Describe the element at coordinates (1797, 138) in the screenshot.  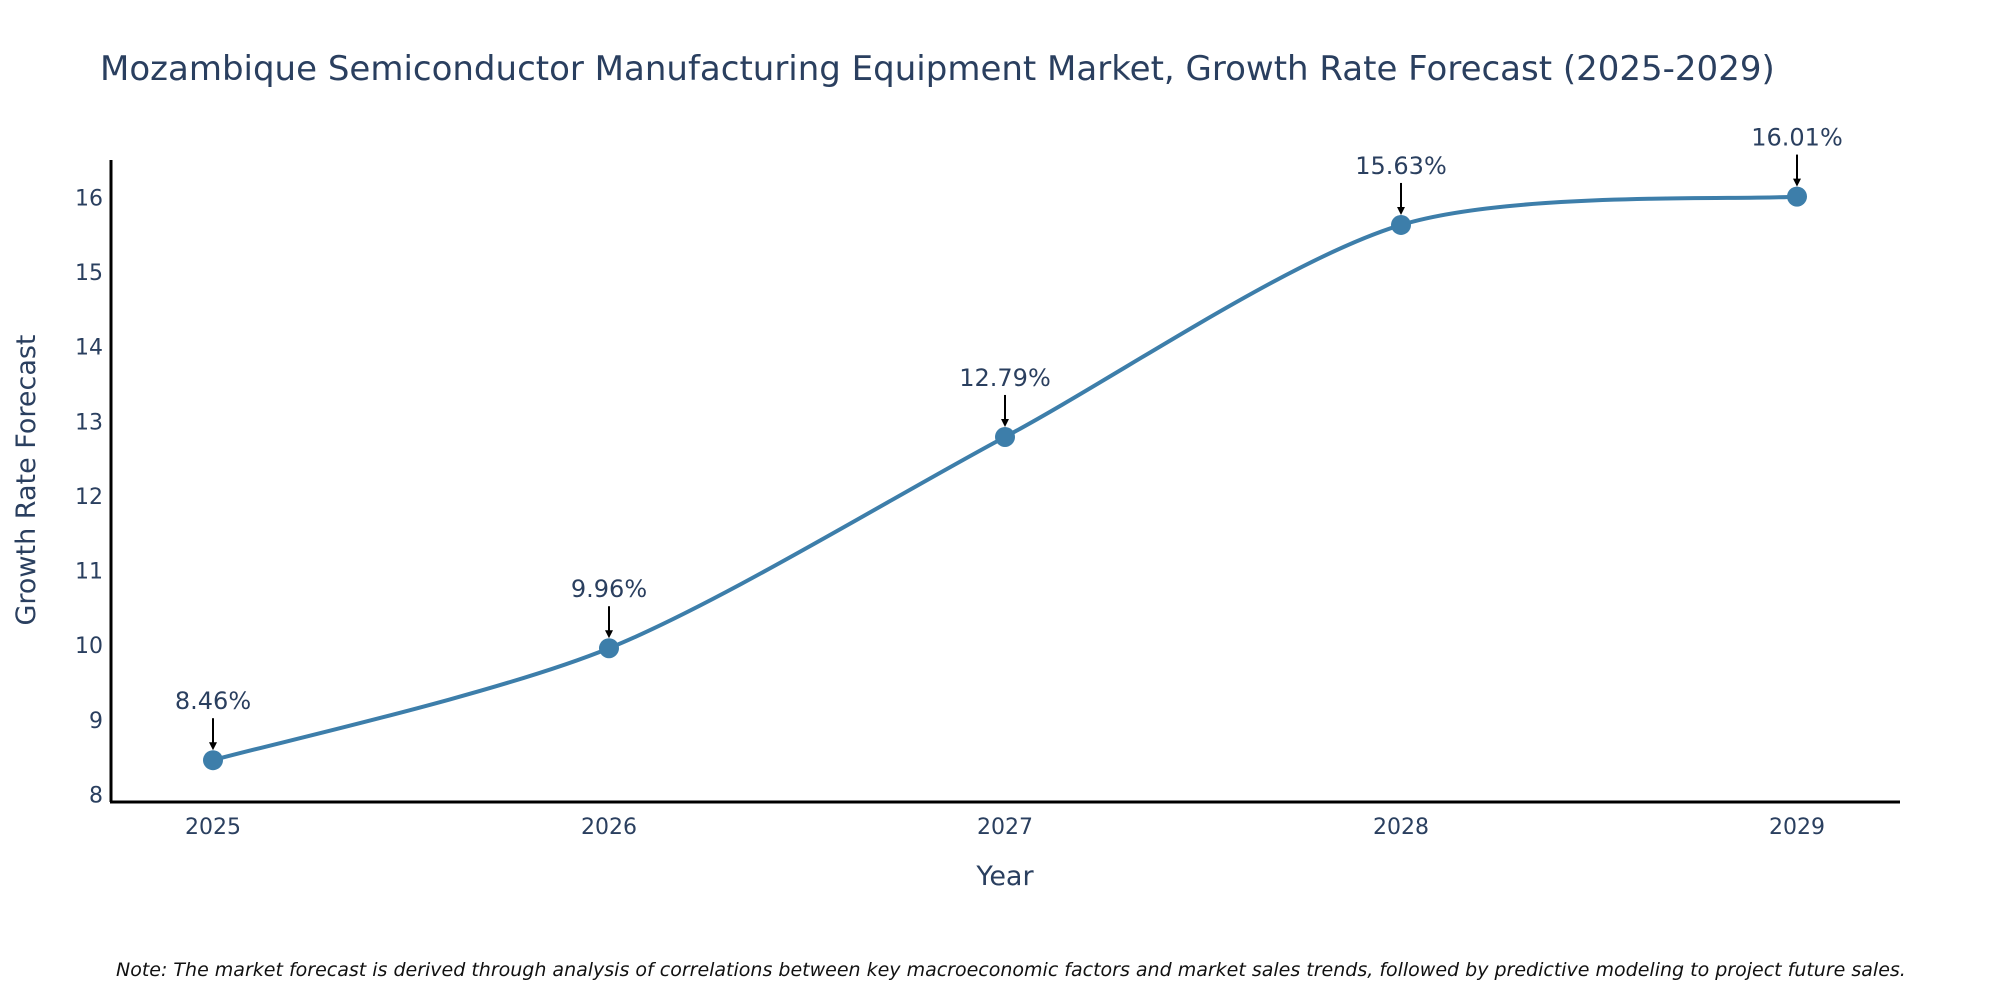
I see `data-label: 16.01%` at that location.